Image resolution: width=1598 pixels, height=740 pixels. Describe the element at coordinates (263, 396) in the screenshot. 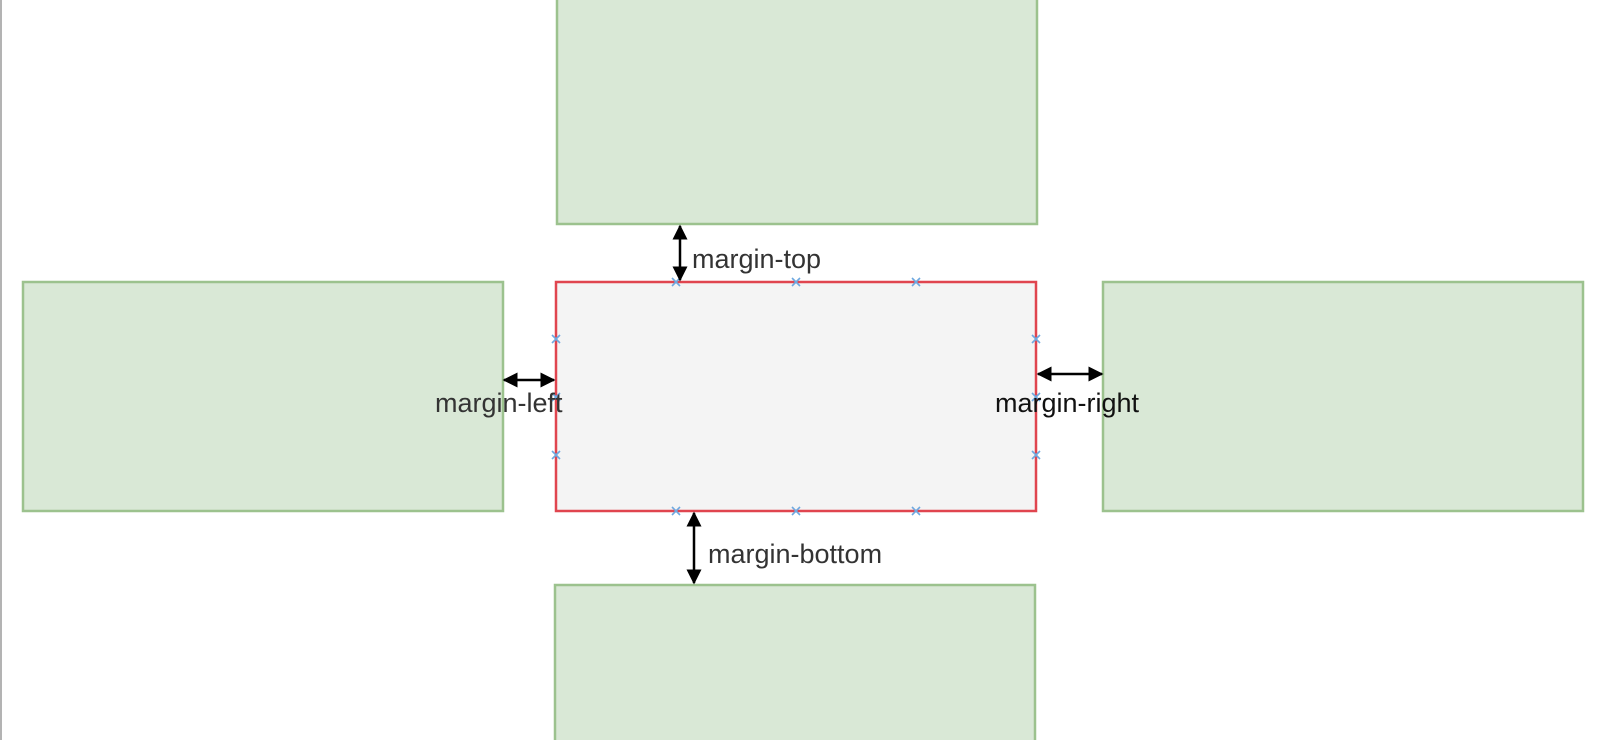

I see `left-neighbor-box` at that location.